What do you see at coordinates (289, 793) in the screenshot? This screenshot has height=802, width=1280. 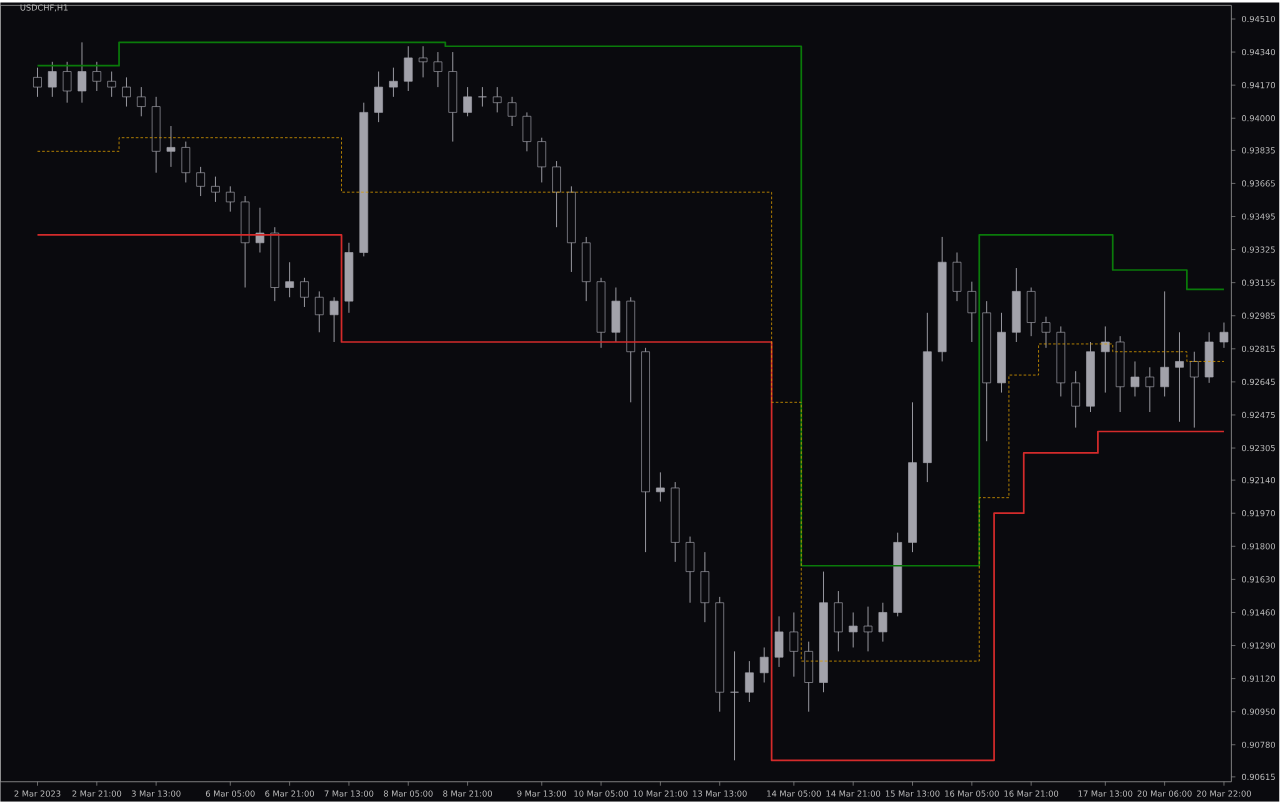 I see `x-tick-label: 6 Mar 21:00` at bounding box center [289, 793].